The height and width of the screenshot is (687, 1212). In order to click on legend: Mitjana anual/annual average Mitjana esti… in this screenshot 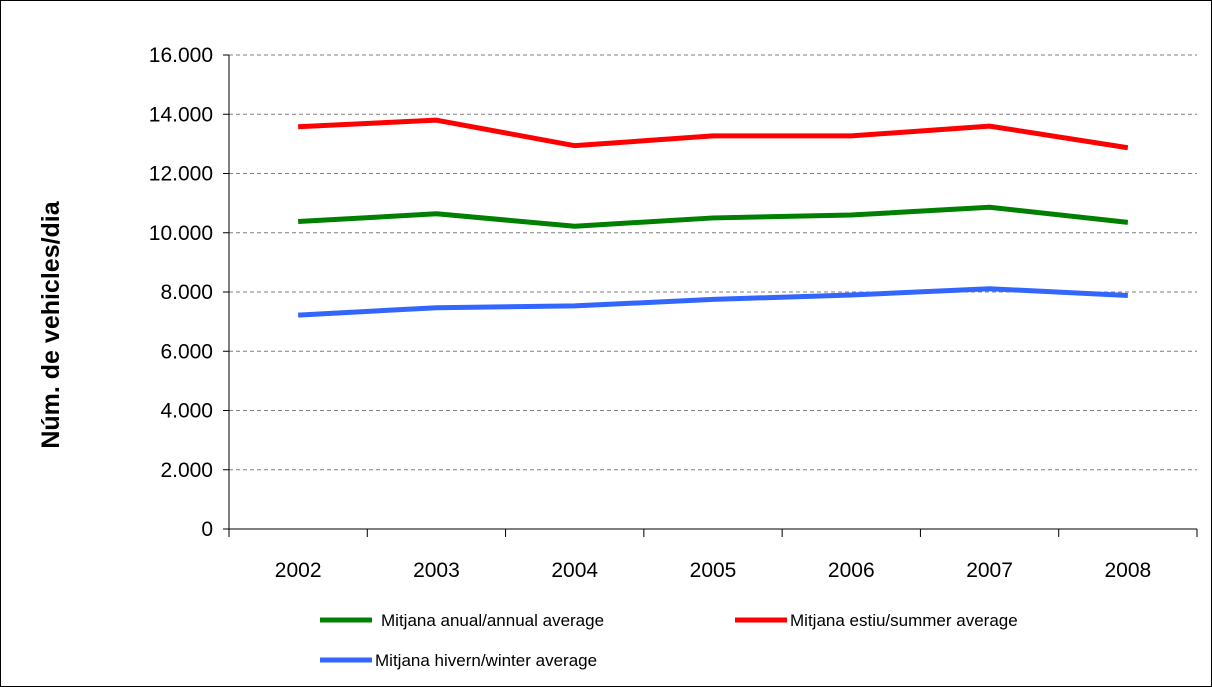, I will do `click(669, 640)`.